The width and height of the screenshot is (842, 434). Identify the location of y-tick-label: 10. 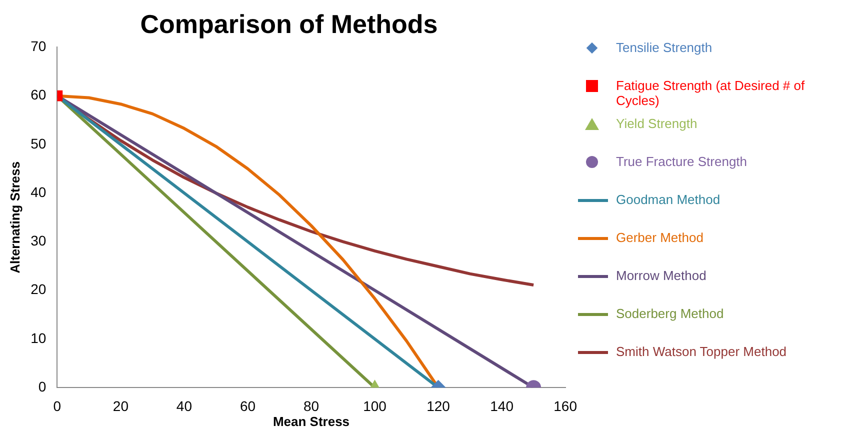
(38, 338).